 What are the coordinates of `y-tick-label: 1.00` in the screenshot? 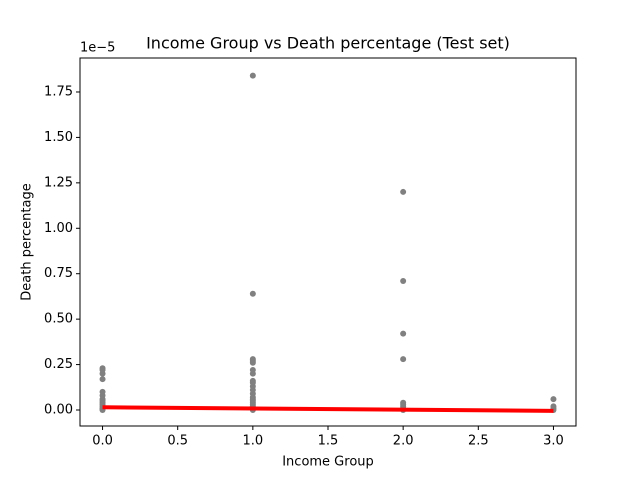 It's located at (58, 228).